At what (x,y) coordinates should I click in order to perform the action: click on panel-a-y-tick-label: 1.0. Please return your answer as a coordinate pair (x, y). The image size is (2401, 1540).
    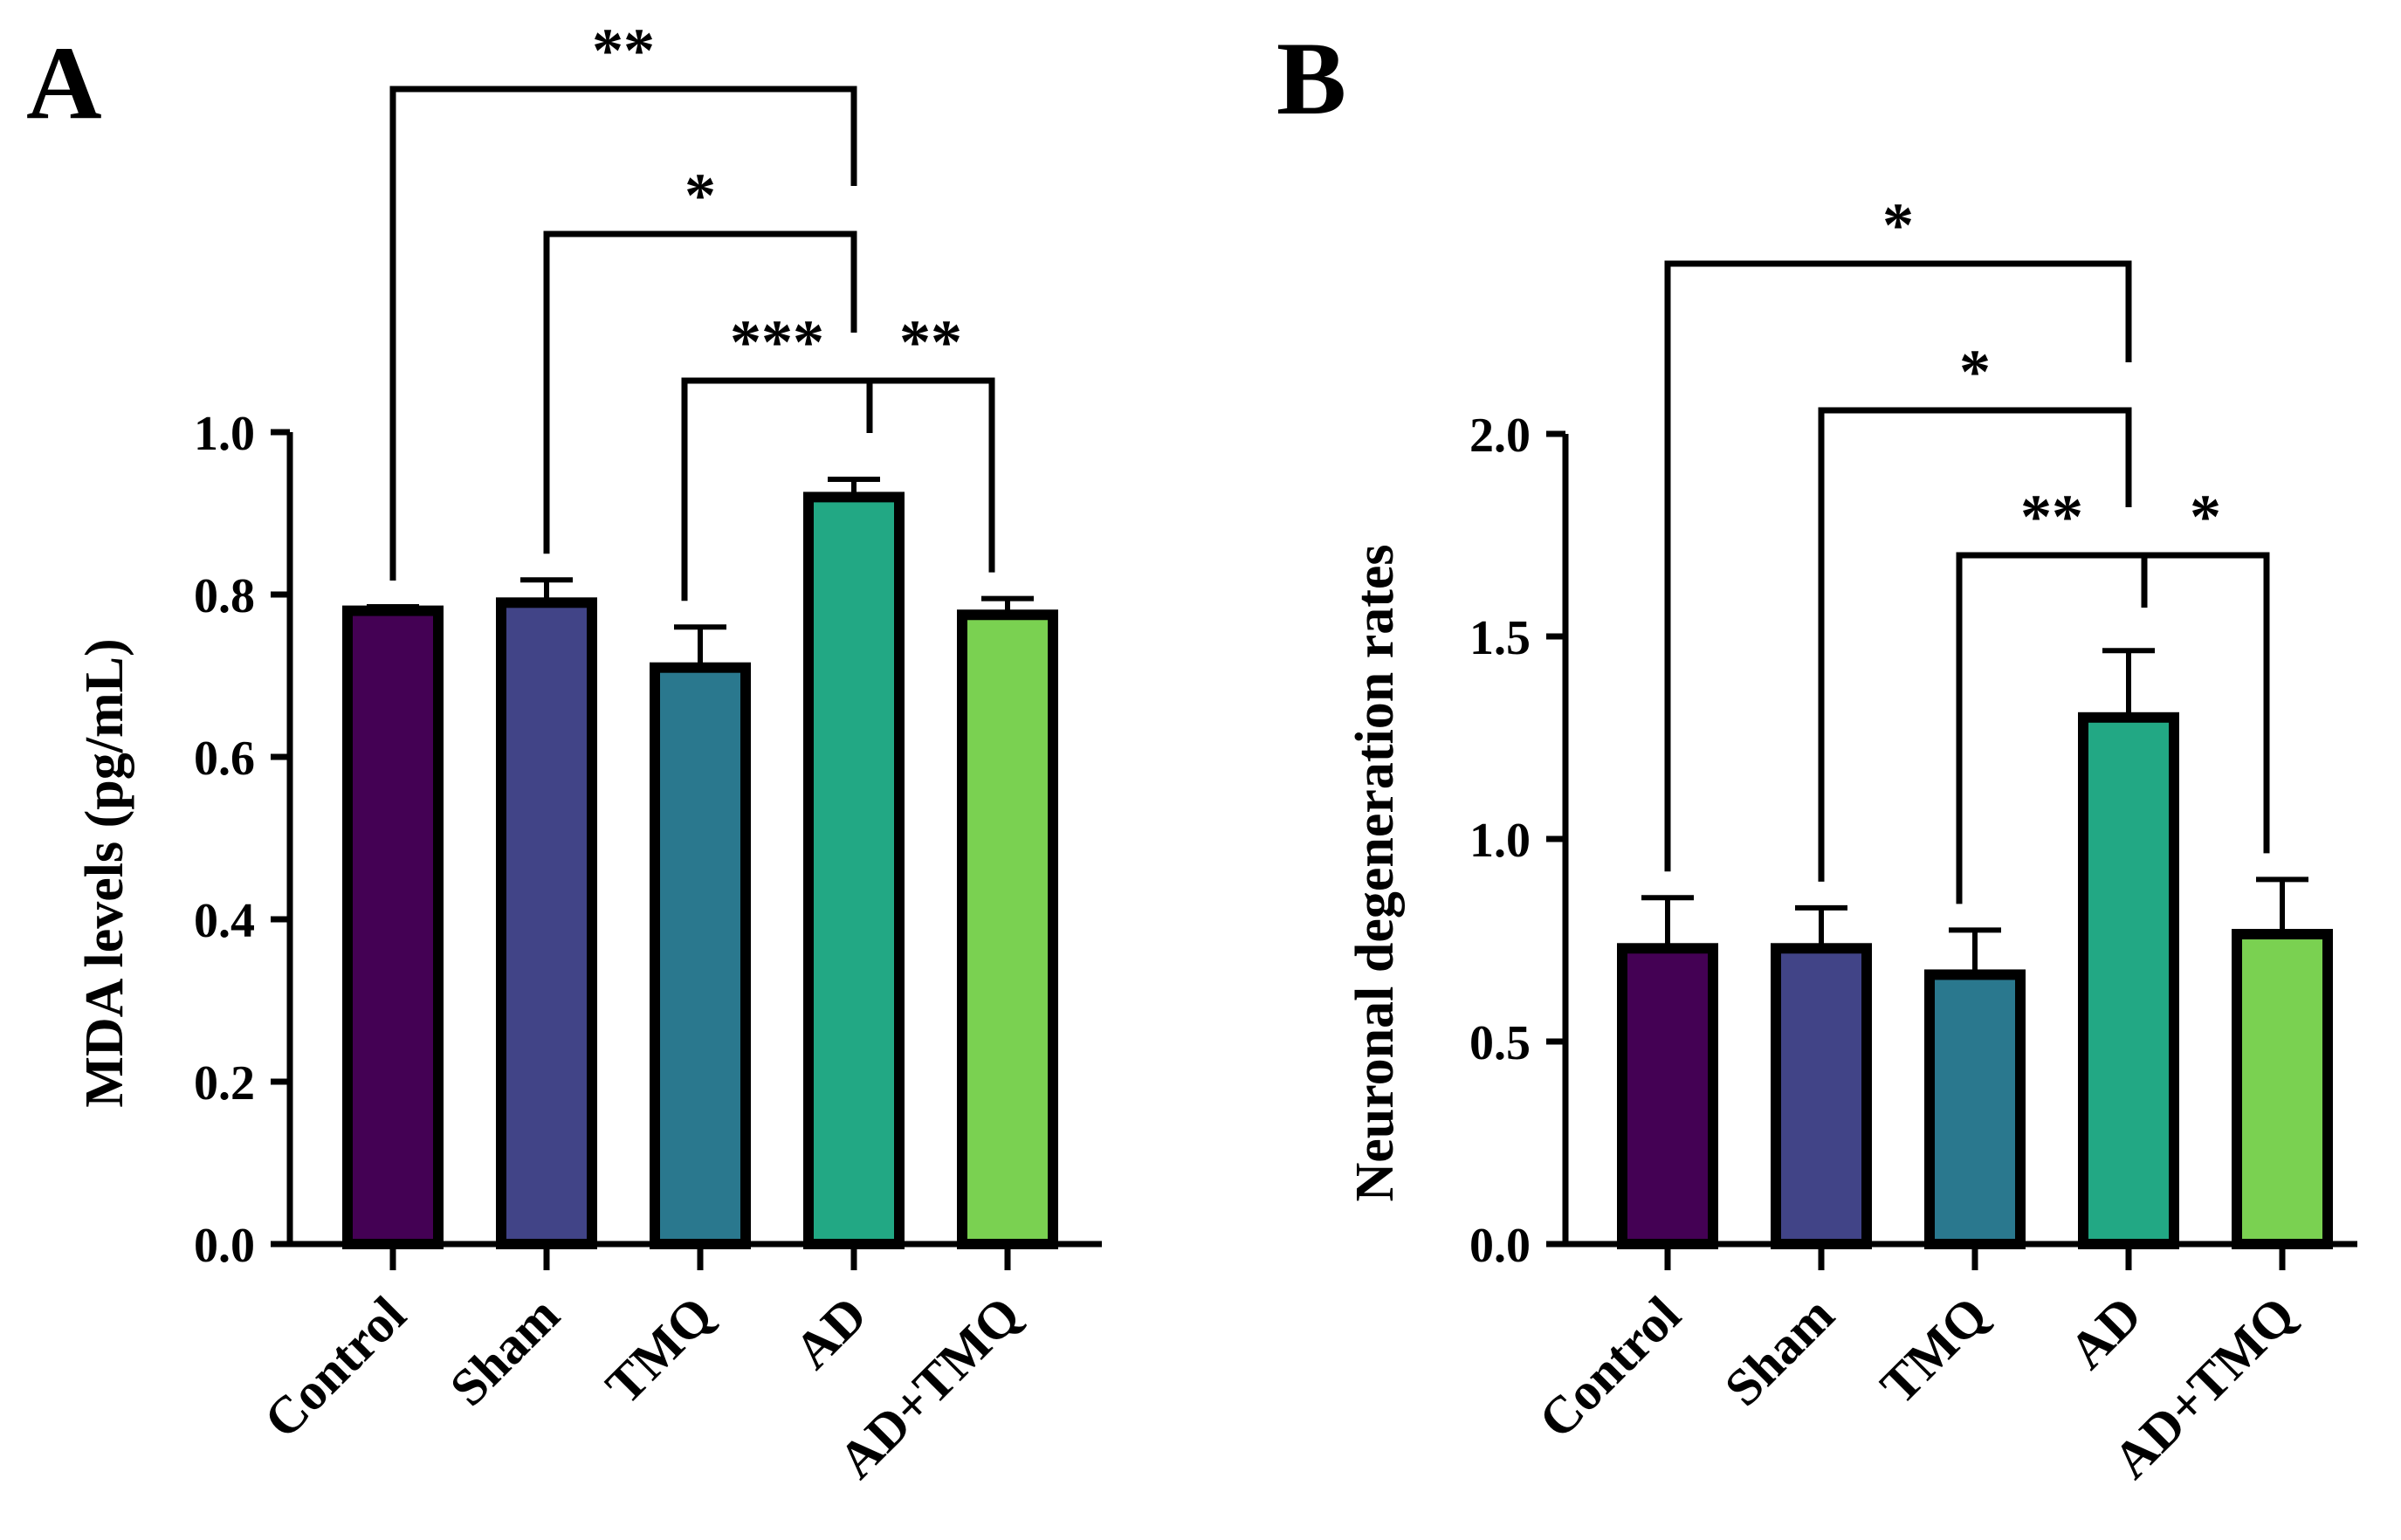
    Looking at the image, I should click on (225, 434).